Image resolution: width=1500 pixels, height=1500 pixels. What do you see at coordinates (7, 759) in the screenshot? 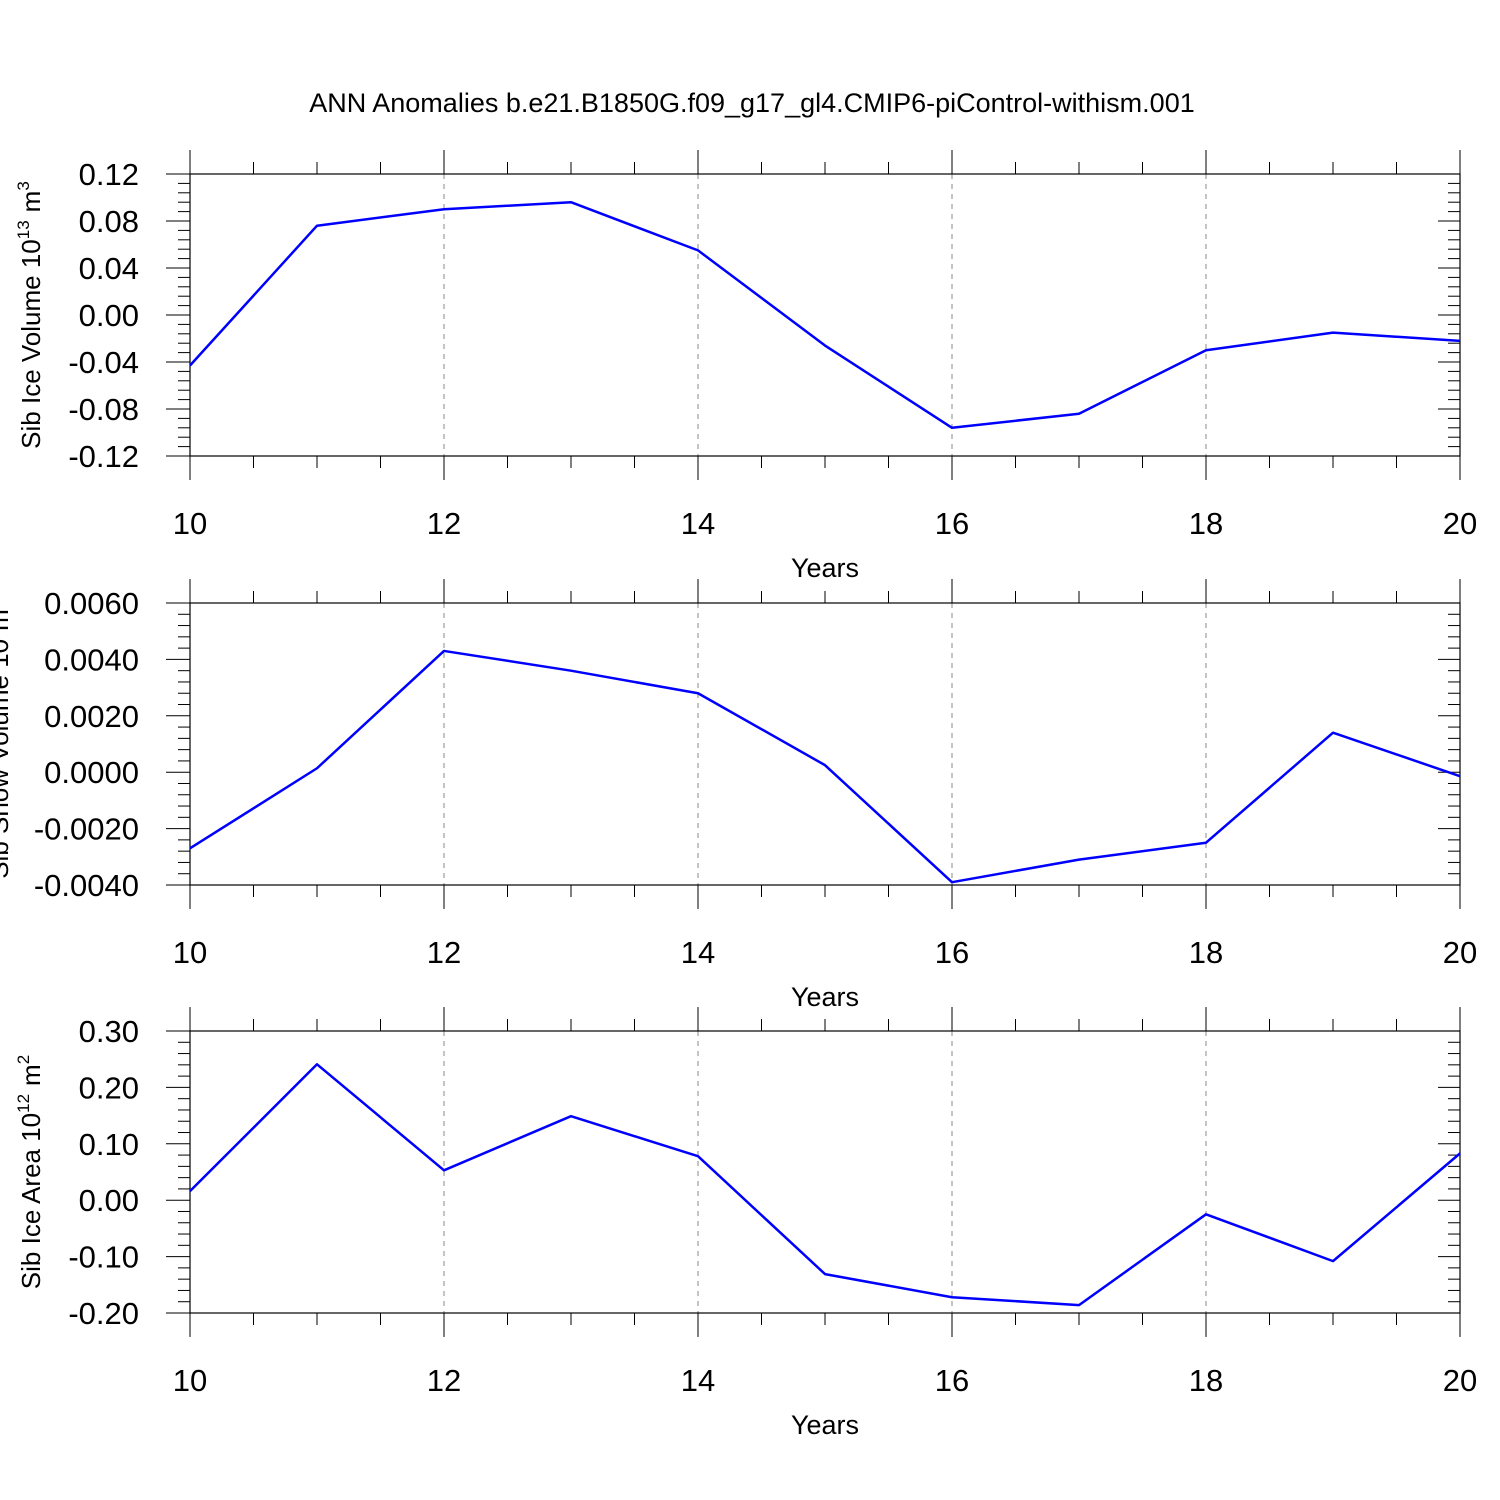
I see `y-axis-label-part: Sib Snow Volume 10` at bounding box center [7, 759].